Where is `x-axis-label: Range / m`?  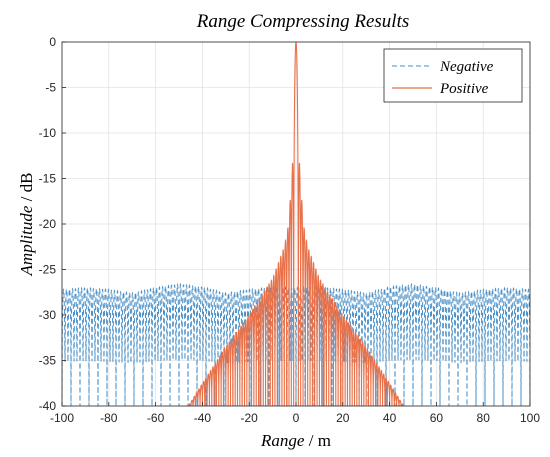 x-axis-label: Range / m is located at coordinates (295, 440).